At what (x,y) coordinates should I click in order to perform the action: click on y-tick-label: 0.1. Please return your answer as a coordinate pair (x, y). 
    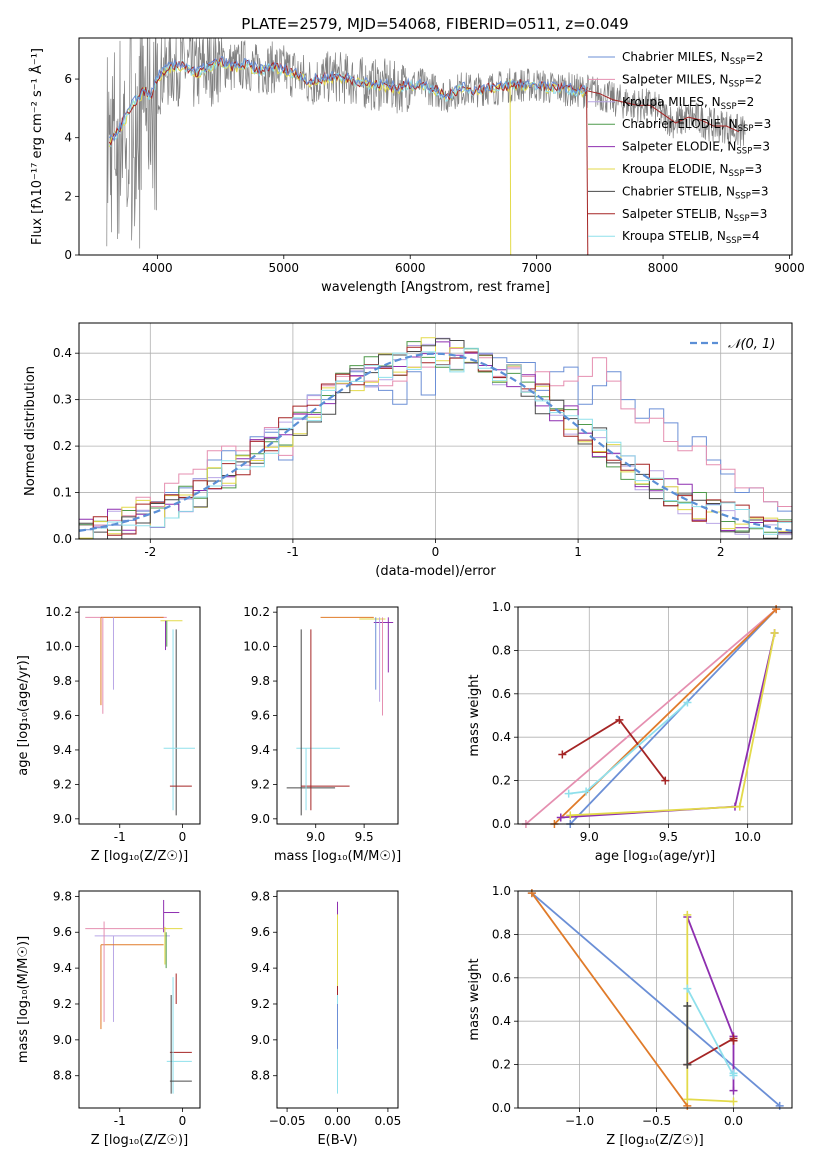
    Looking at the image, I should click on (62, 493).